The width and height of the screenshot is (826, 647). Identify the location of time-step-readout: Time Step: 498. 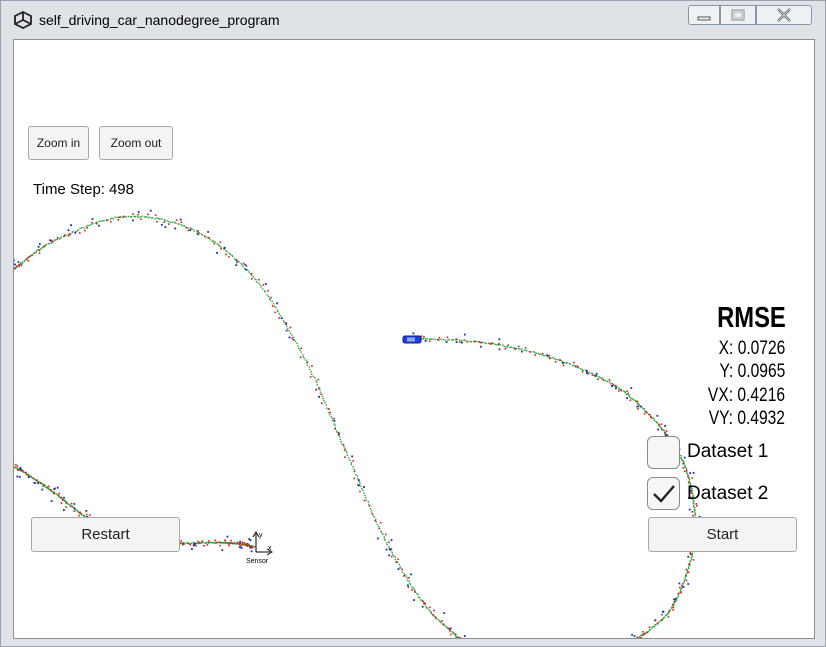
(83, 189).